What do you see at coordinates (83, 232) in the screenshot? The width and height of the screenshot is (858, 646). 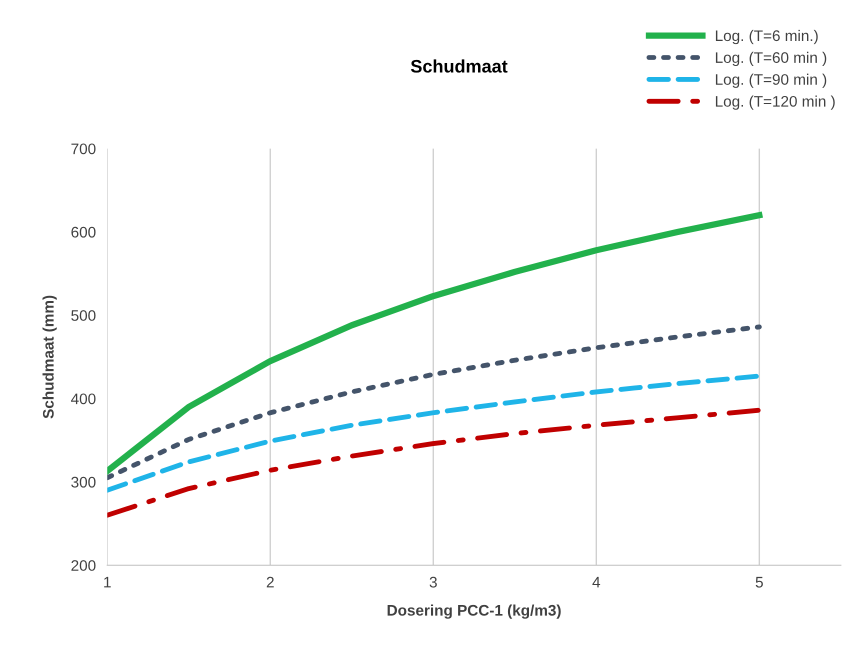 I see `y-tick-label: 600` at bounding box center [83, 232].